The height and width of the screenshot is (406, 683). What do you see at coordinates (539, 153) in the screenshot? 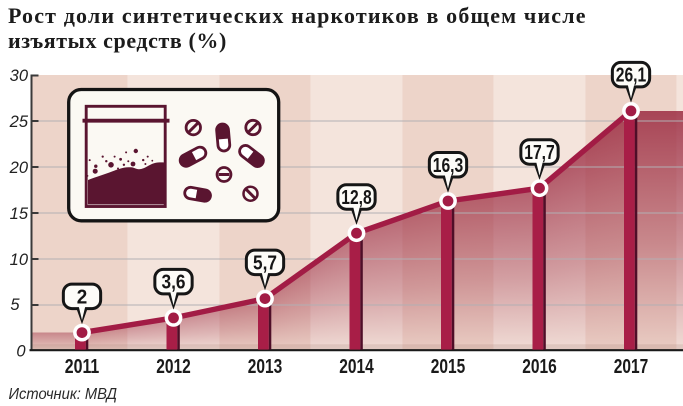
I see `svg-text: 17,7` at bounding box center [539, 153].